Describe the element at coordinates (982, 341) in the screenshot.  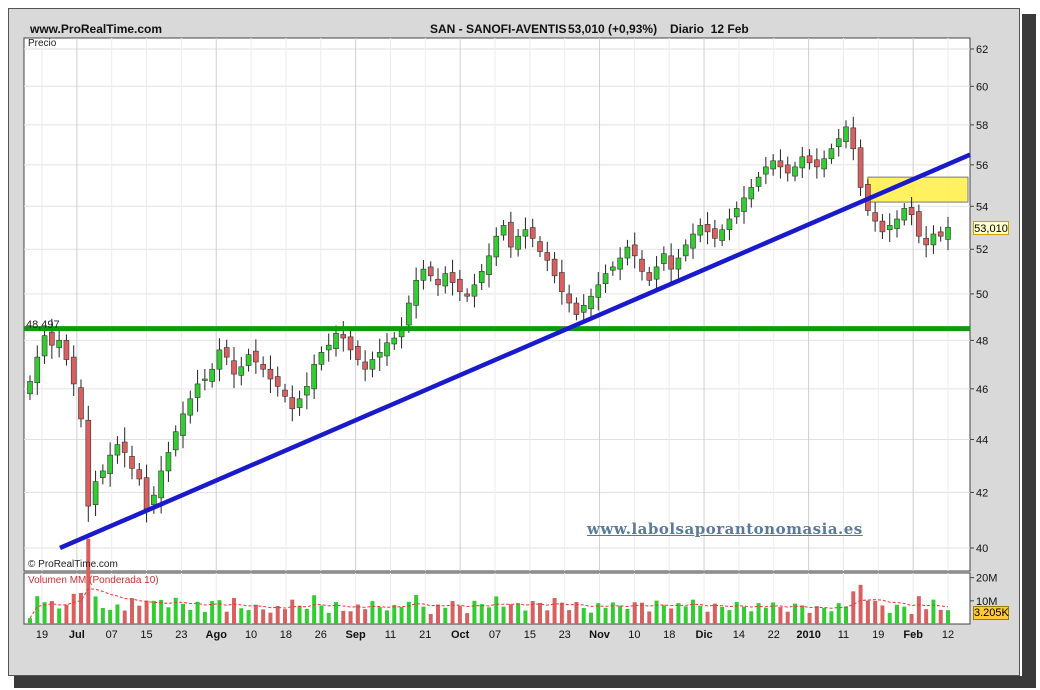
I see `y-tick-label: 48` at that location.